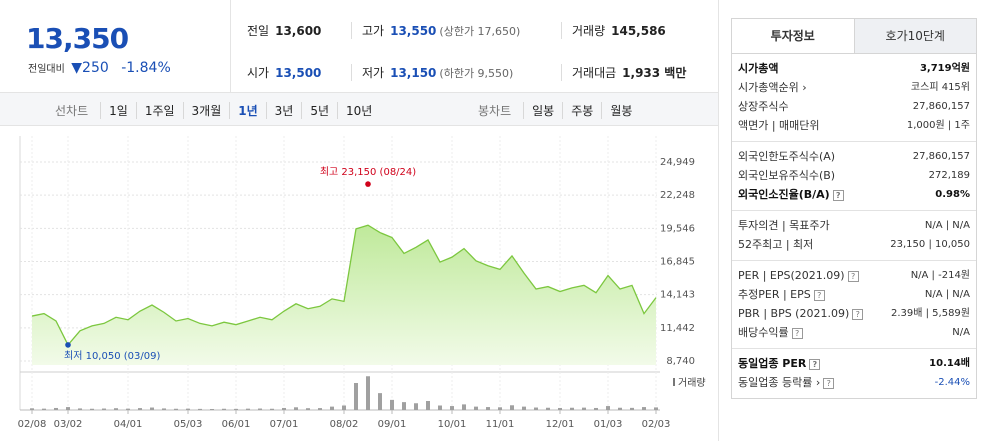 This screenshot has height=441, width=1000. What do you see at coordinates (787, 175) in the screenshot?
I see `info-label: 외국인보유주식수(B)` at bounding box center [787, 175].